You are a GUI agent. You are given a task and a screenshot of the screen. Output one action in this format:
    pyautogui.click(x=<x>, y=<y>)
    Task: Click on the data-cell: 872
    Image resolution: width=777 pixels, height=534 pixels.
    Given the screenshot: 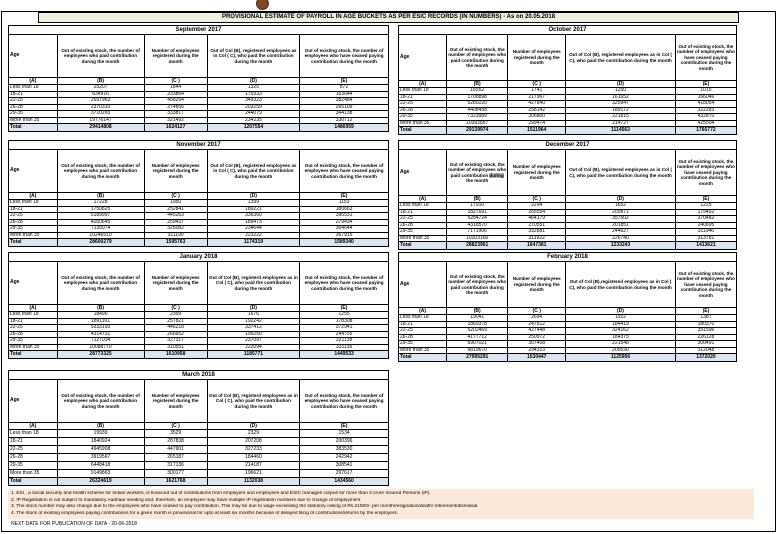 What is the action you would take?
    pyautogui.click(x=344, y=88)
    